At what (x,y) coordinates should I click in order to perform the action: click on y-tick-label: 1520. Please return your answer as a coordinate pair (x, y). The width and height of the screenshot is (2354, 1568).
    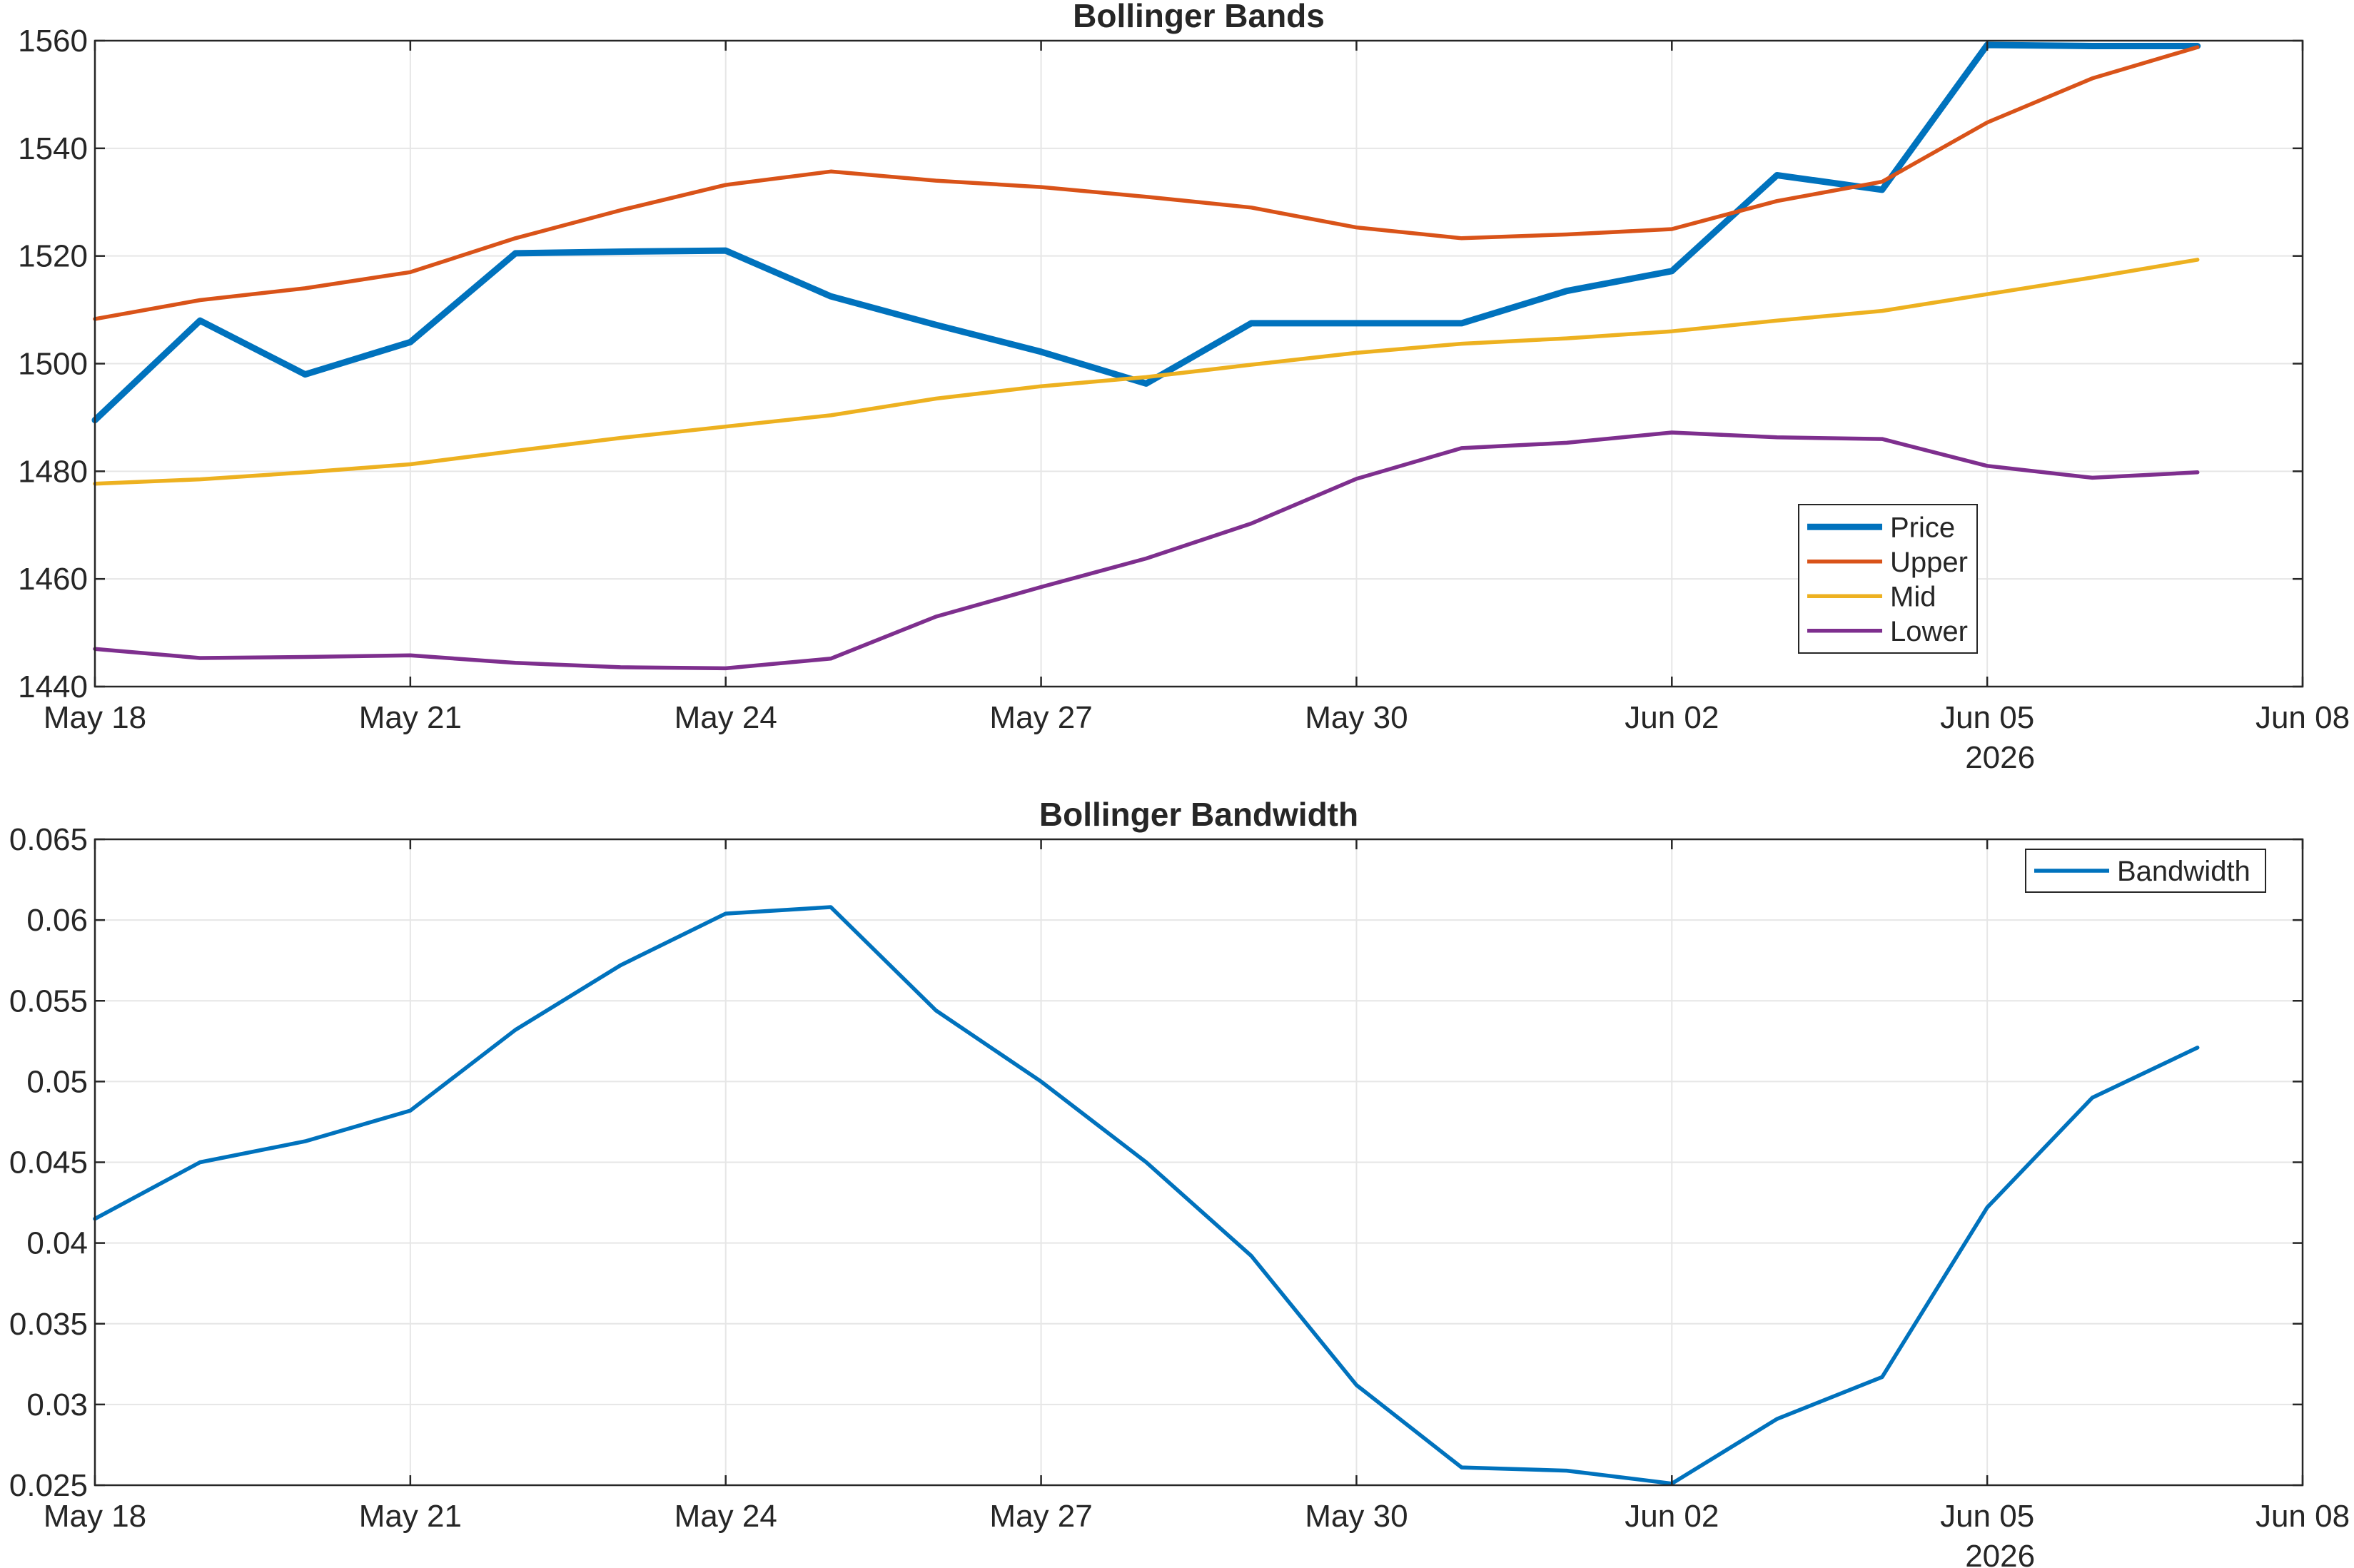
    Looking at the image, I should click on (53, 256).